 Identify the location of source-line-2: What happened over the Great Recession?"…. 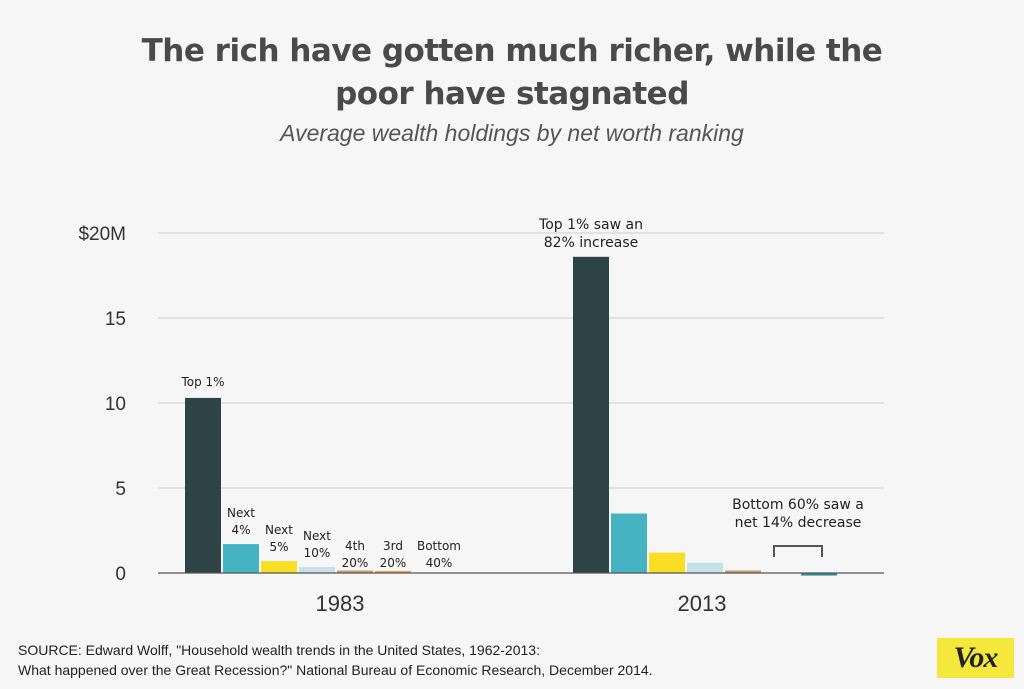
(335, 670).